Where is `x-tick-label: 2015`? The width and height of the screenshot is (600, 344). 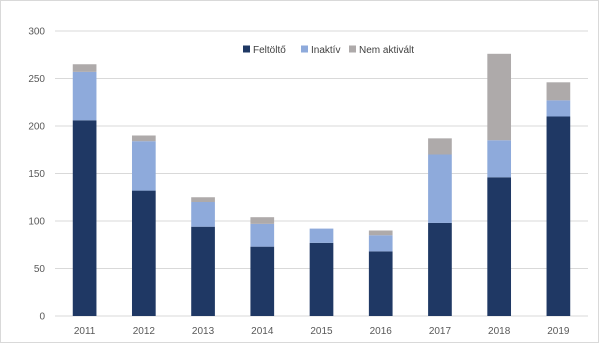
x-tick-label: 2015 is located at coordinates (321, 331).